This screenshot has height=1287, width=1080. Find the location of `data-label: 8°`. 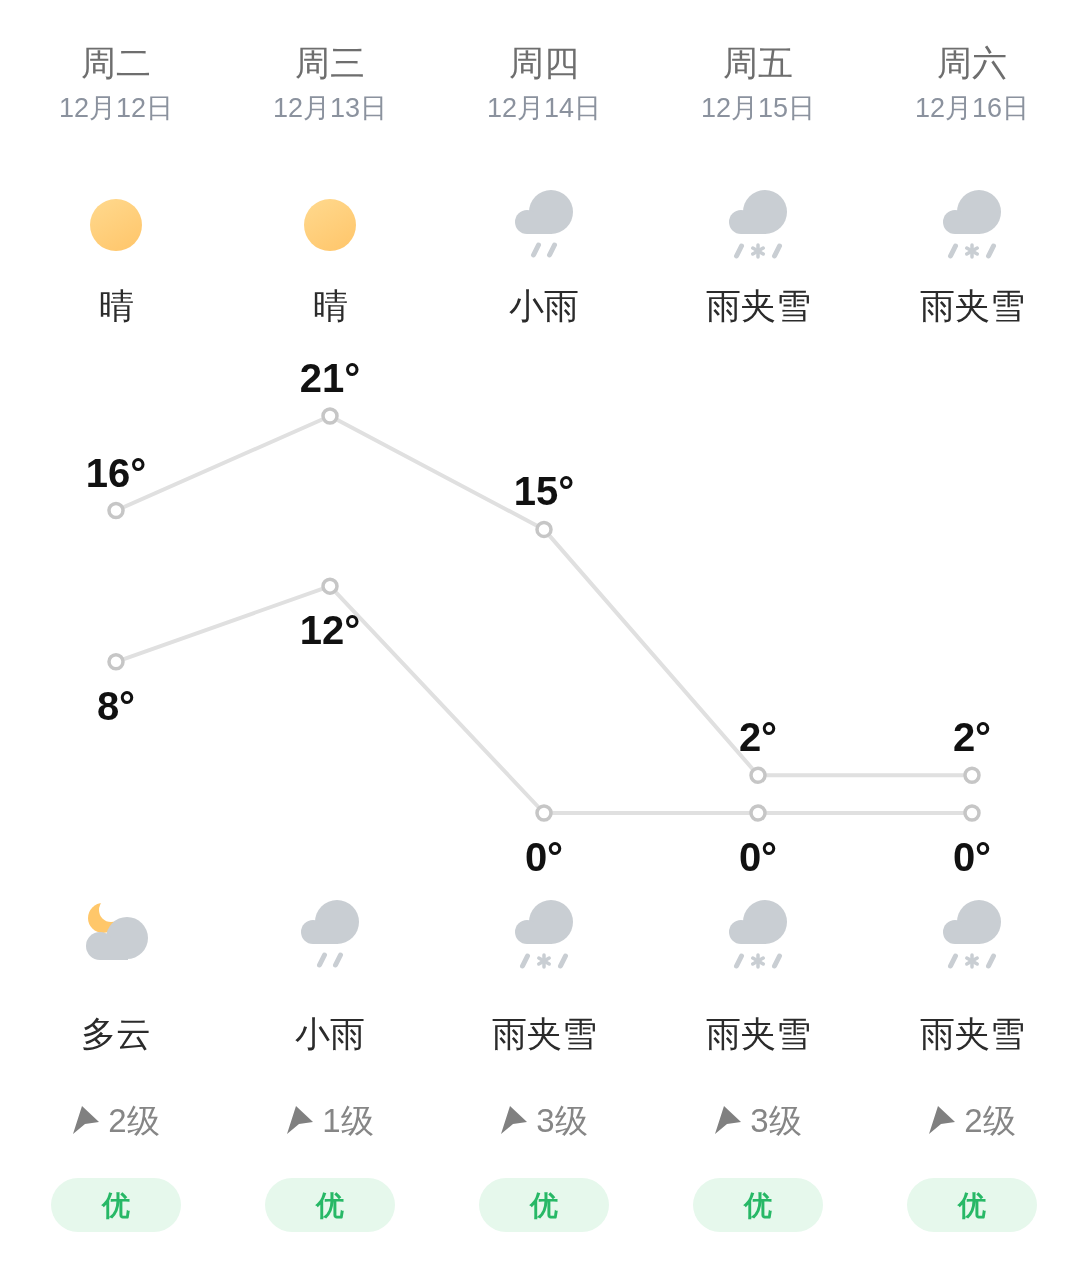

data-label: 8° is located at coordinates (116, 705).